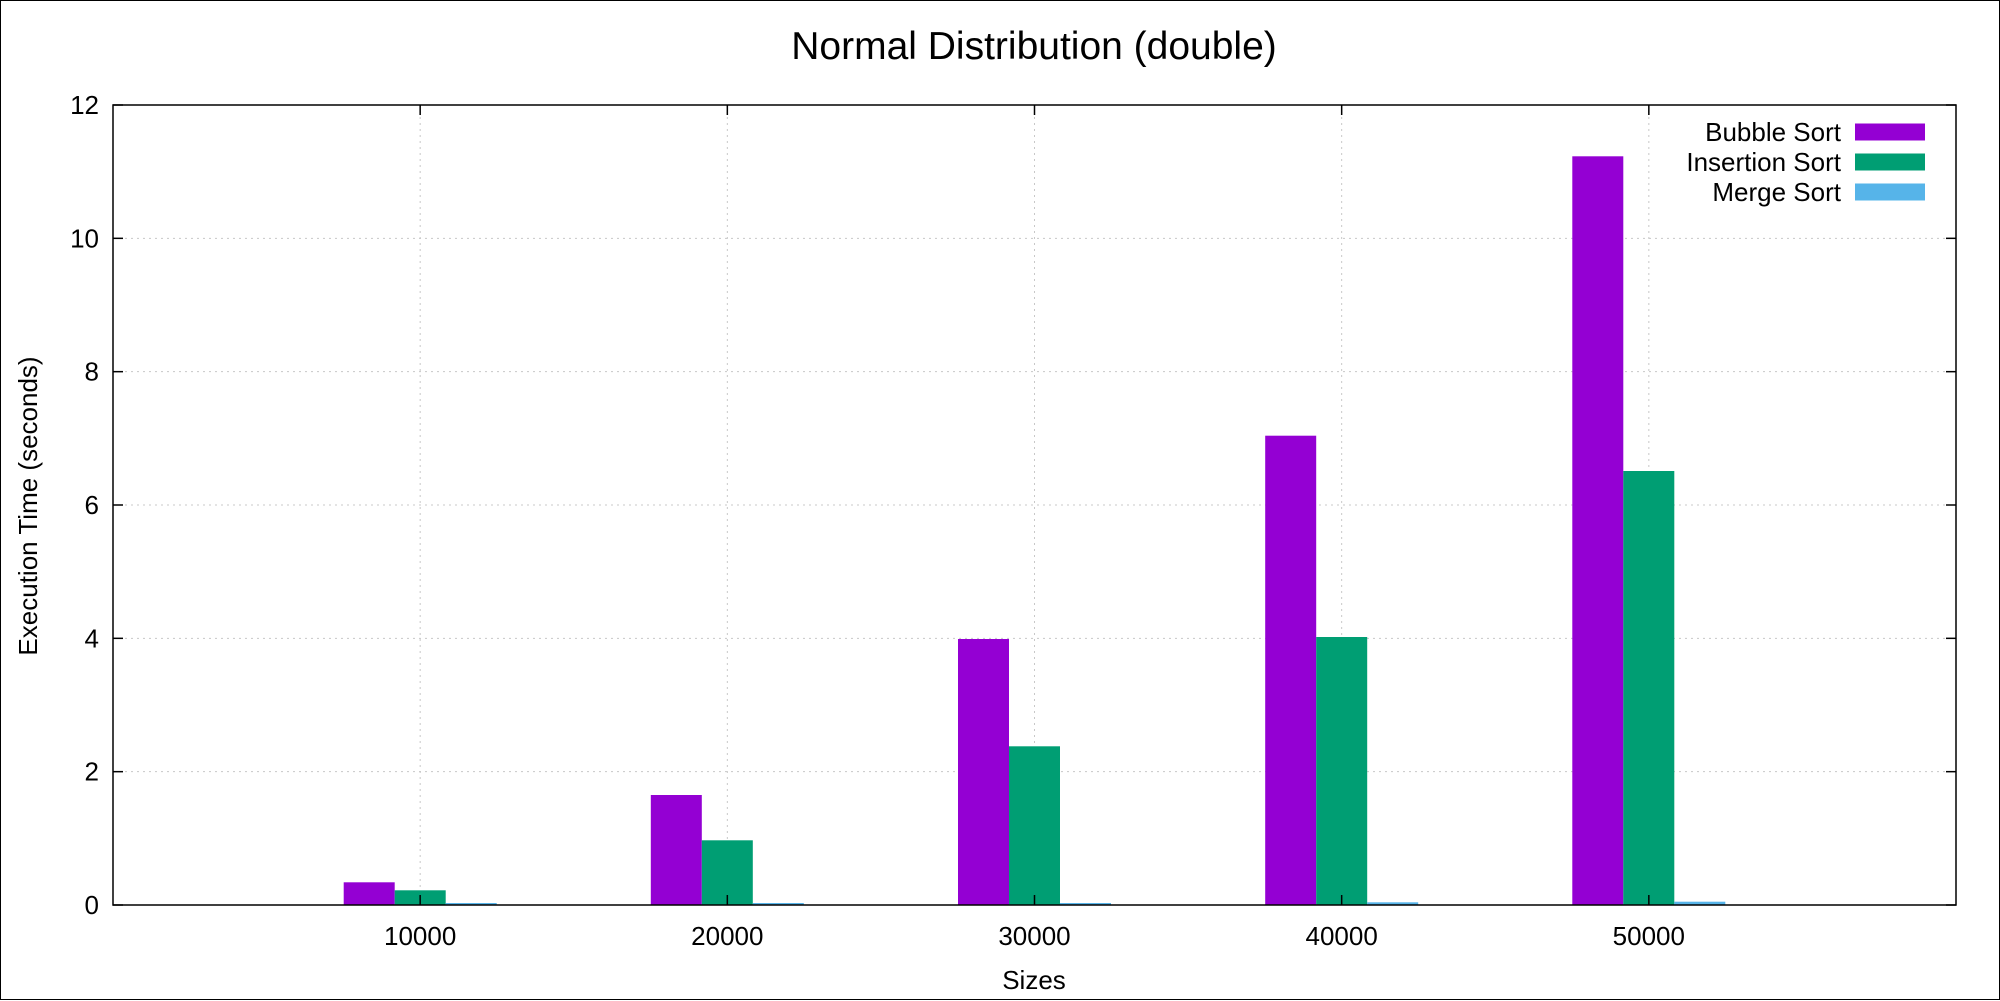  Describe the element at coordinates (1773, 132) in the screenshot. I see `legend-label: Bubble Sort` at that location.